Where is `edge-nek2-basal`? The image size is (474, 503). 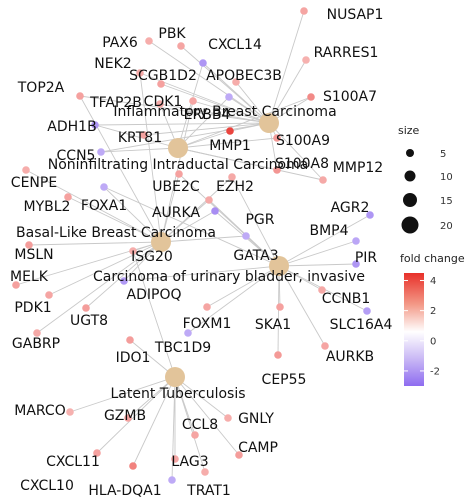
edge-nek2-basal is located at coordinates (150, 157).